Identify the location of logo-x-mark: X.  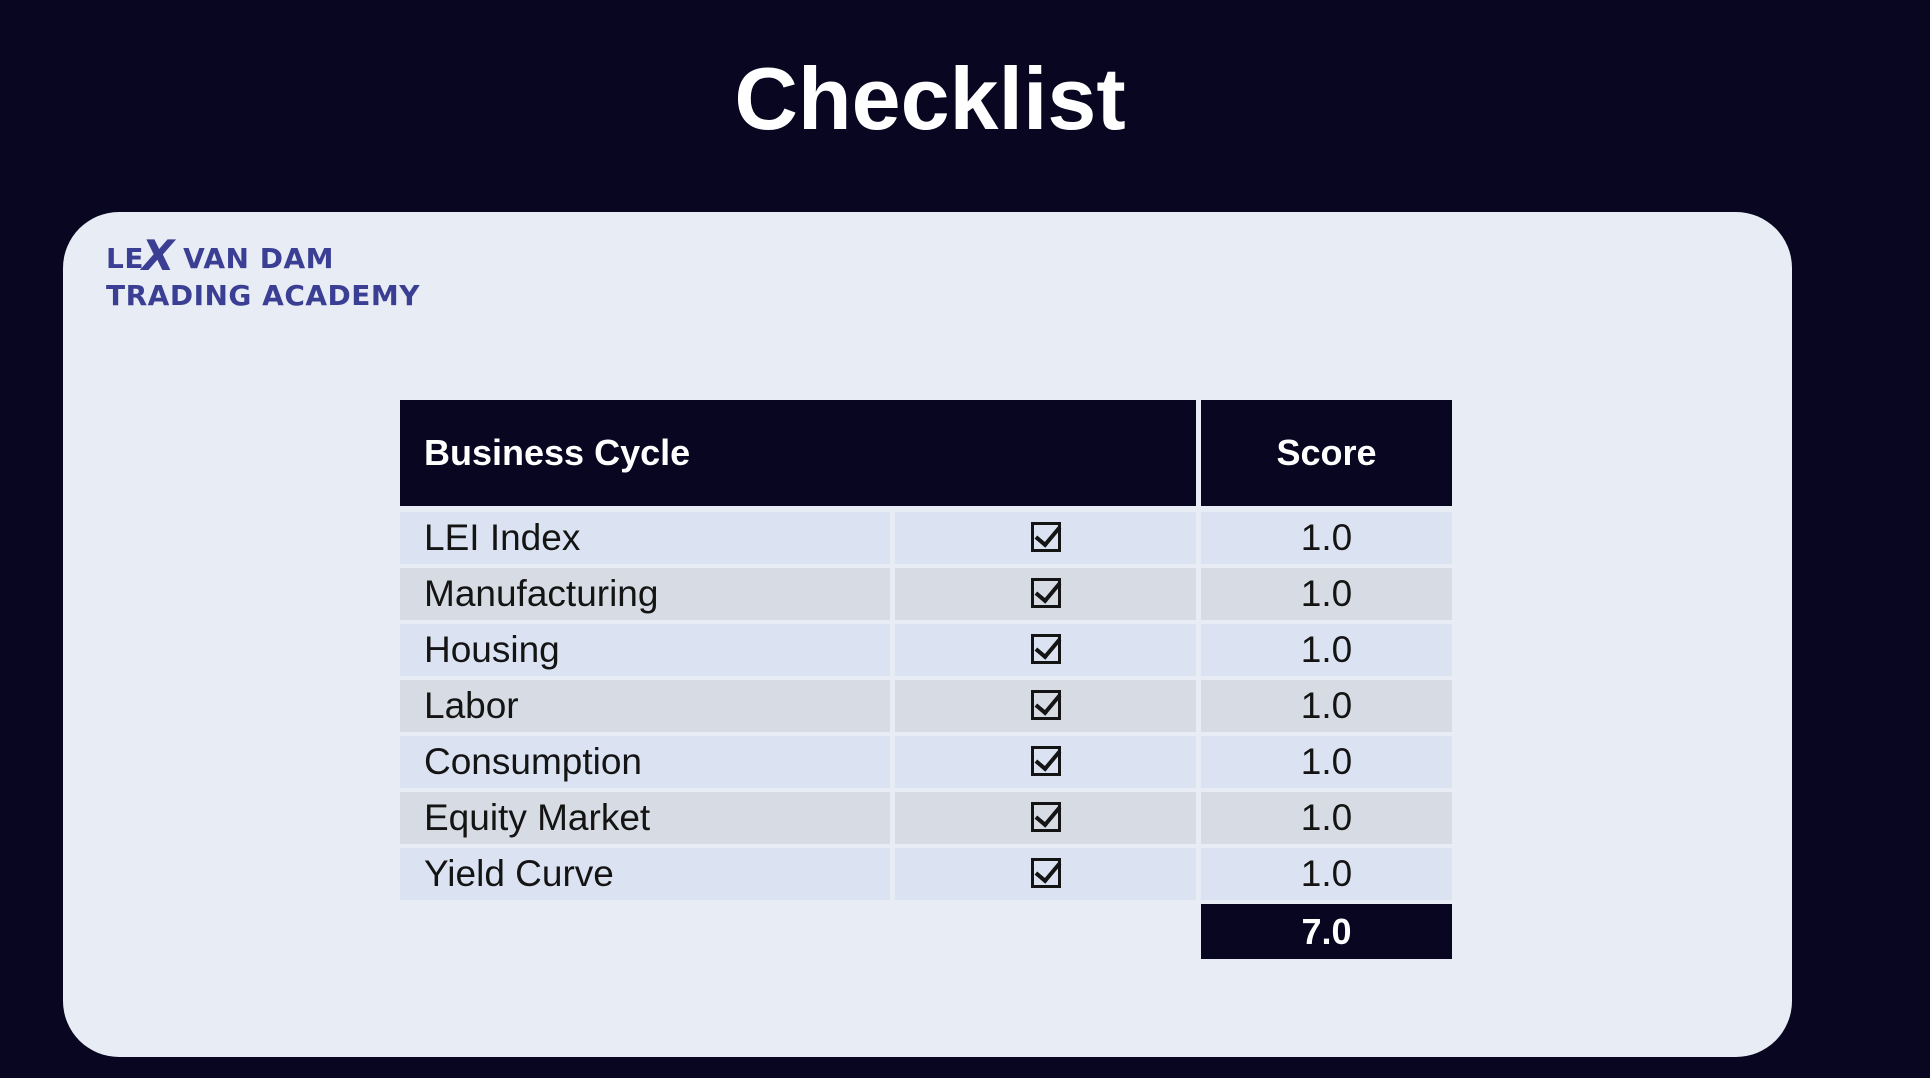
(158, 255).